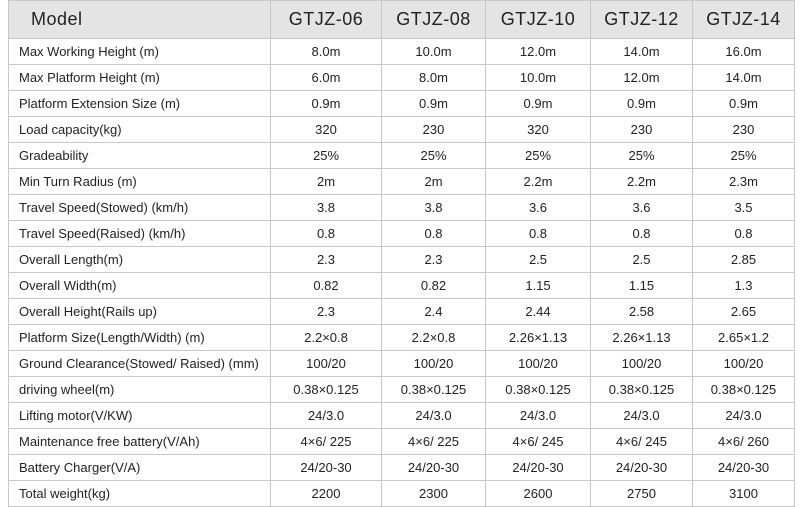  Describe the element at coordinates (401, 181) in the screenshot. I see `spec-row: Min Turn Radius (m) 2m 2m 2.2m 2.2m 2.3m` at that location.